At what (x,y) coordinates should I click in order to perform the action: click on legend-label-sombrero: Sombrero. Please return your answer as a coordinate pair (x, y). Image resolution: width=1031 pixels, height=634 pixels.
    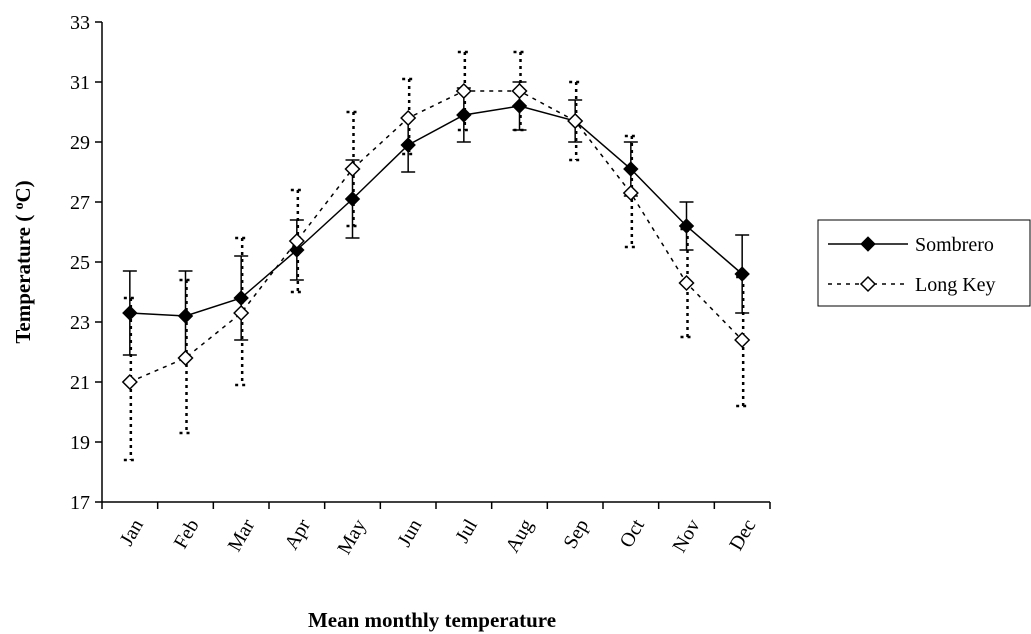
    Looking at the image, I should click on (954, 245).